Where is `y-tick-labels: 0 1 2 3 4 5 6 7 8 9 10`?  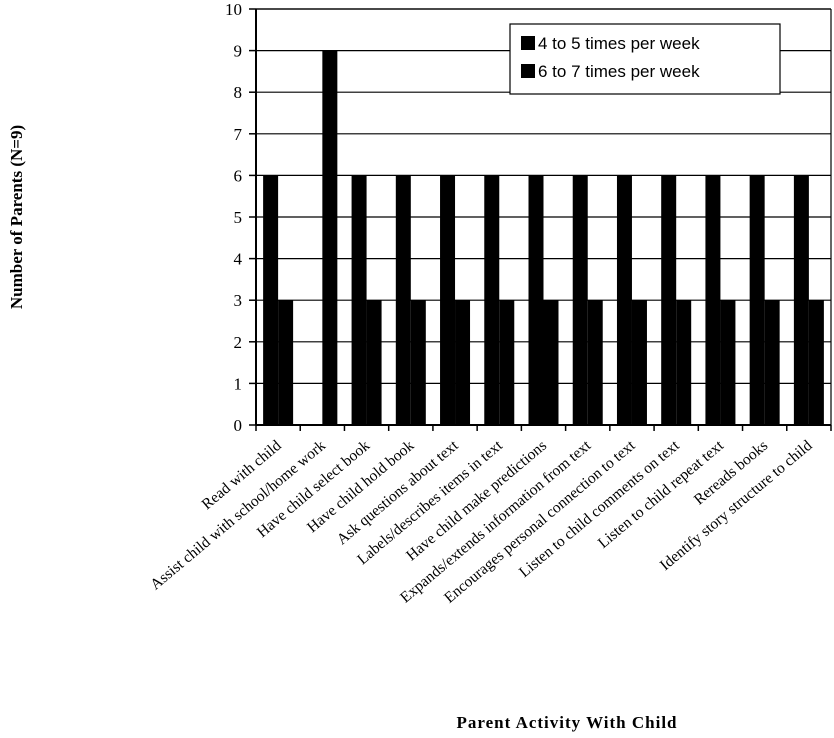
y-tick-labels: 0 1 2 3 4 5 6 7 8 9 10 is located at coordinates (234, 217).